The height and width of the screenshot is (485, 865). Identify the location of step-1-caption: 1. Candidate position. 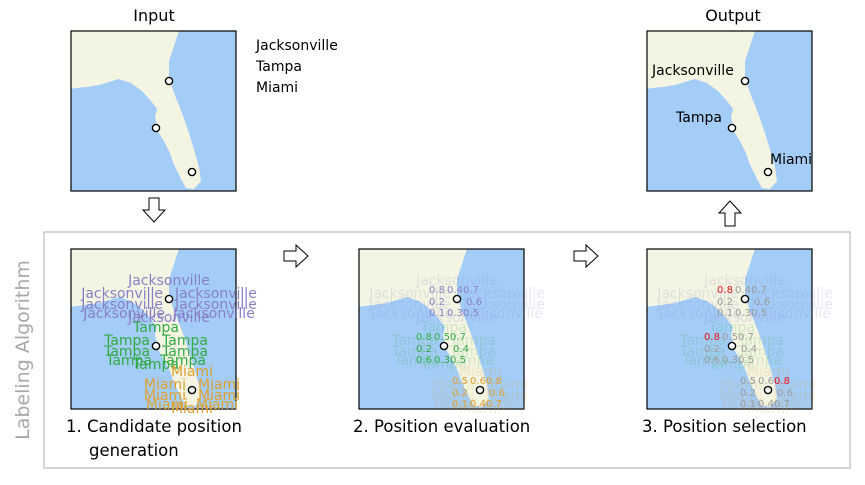
(154, 426).